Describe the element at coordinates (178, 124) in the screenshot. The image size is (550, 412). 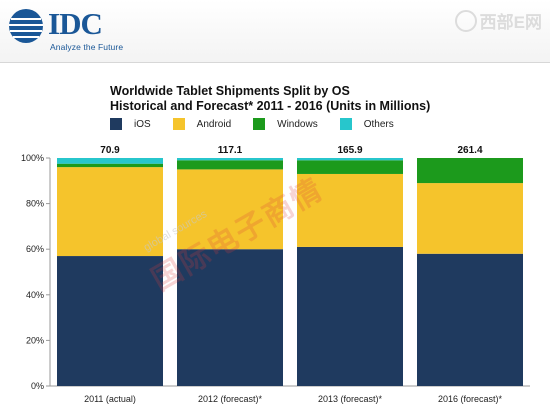
I see `legend-swatch-android` at that location.